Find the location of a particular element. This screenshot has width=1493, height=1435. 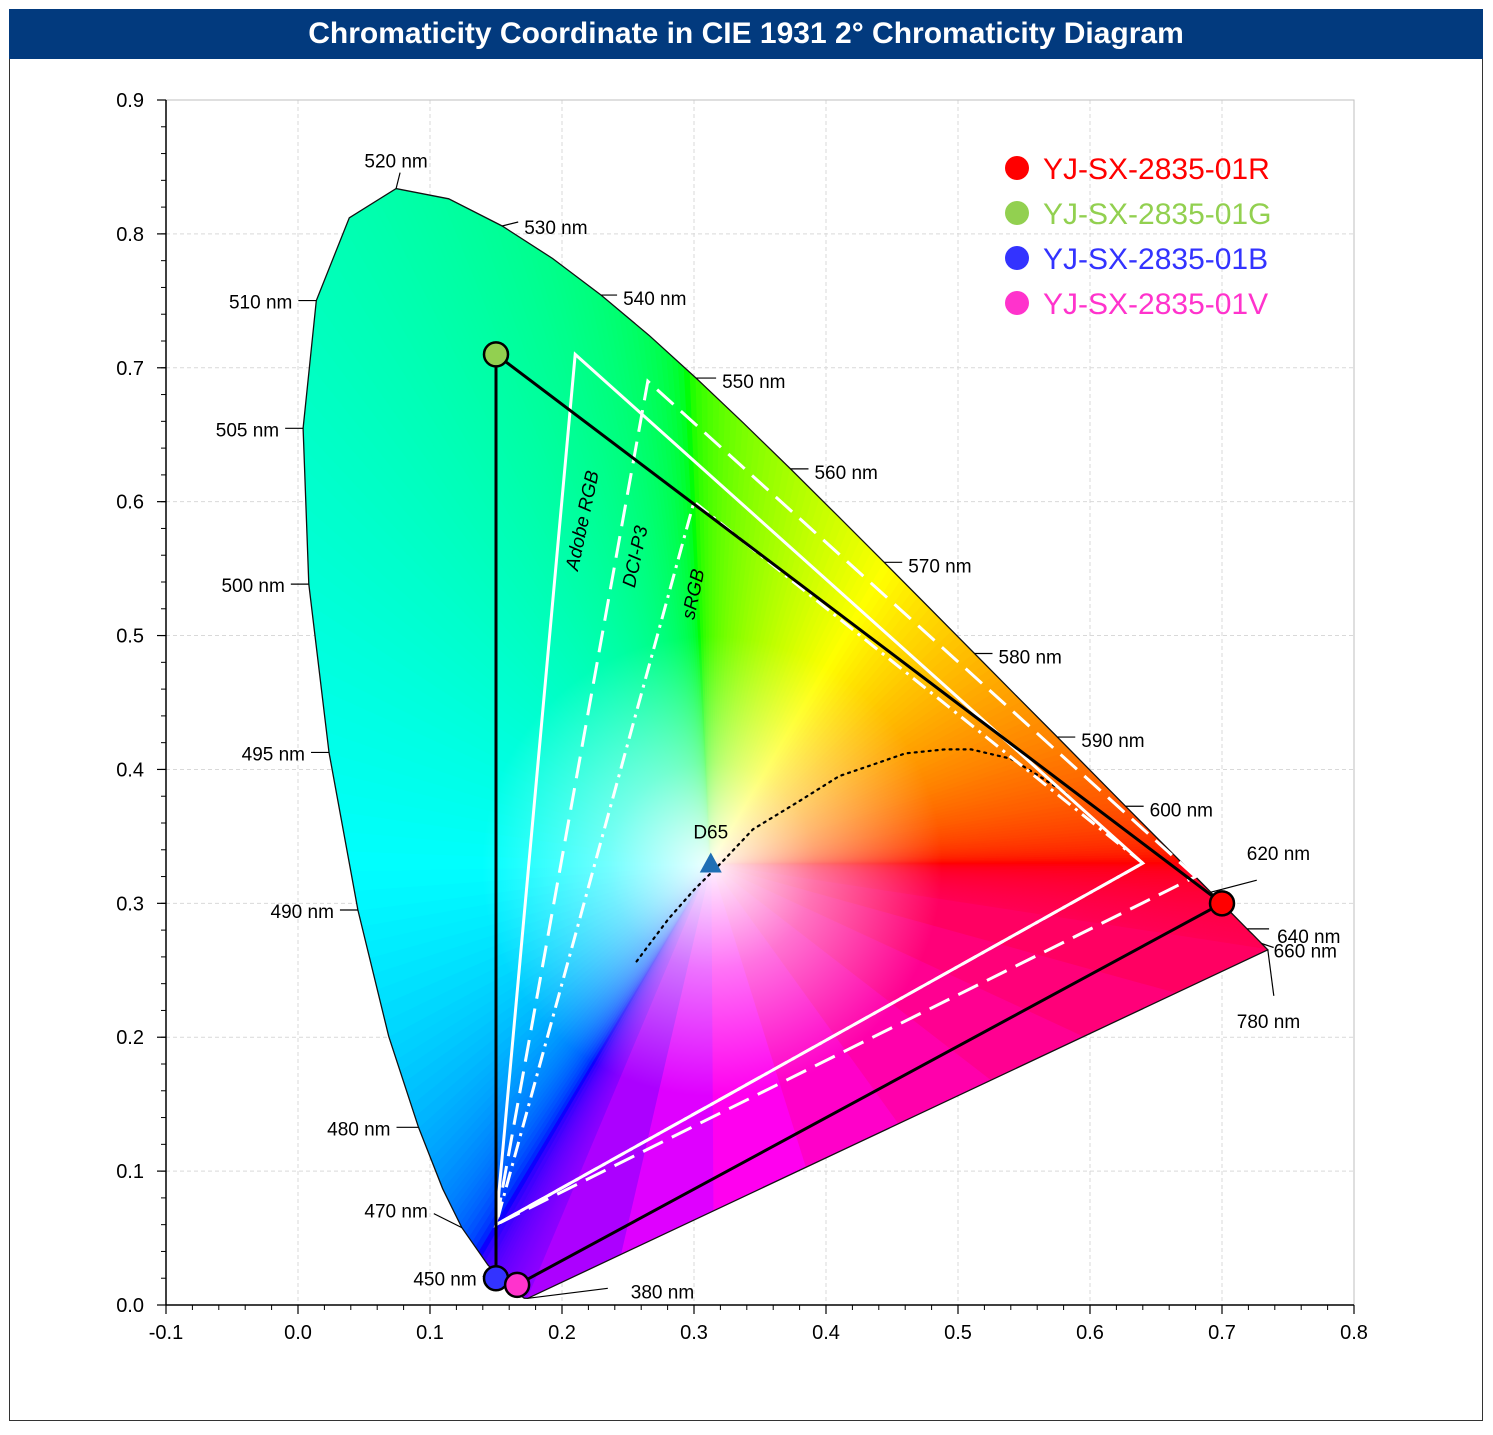

point-yj-sx-2835-01v is located at coordinates (517, 1285).